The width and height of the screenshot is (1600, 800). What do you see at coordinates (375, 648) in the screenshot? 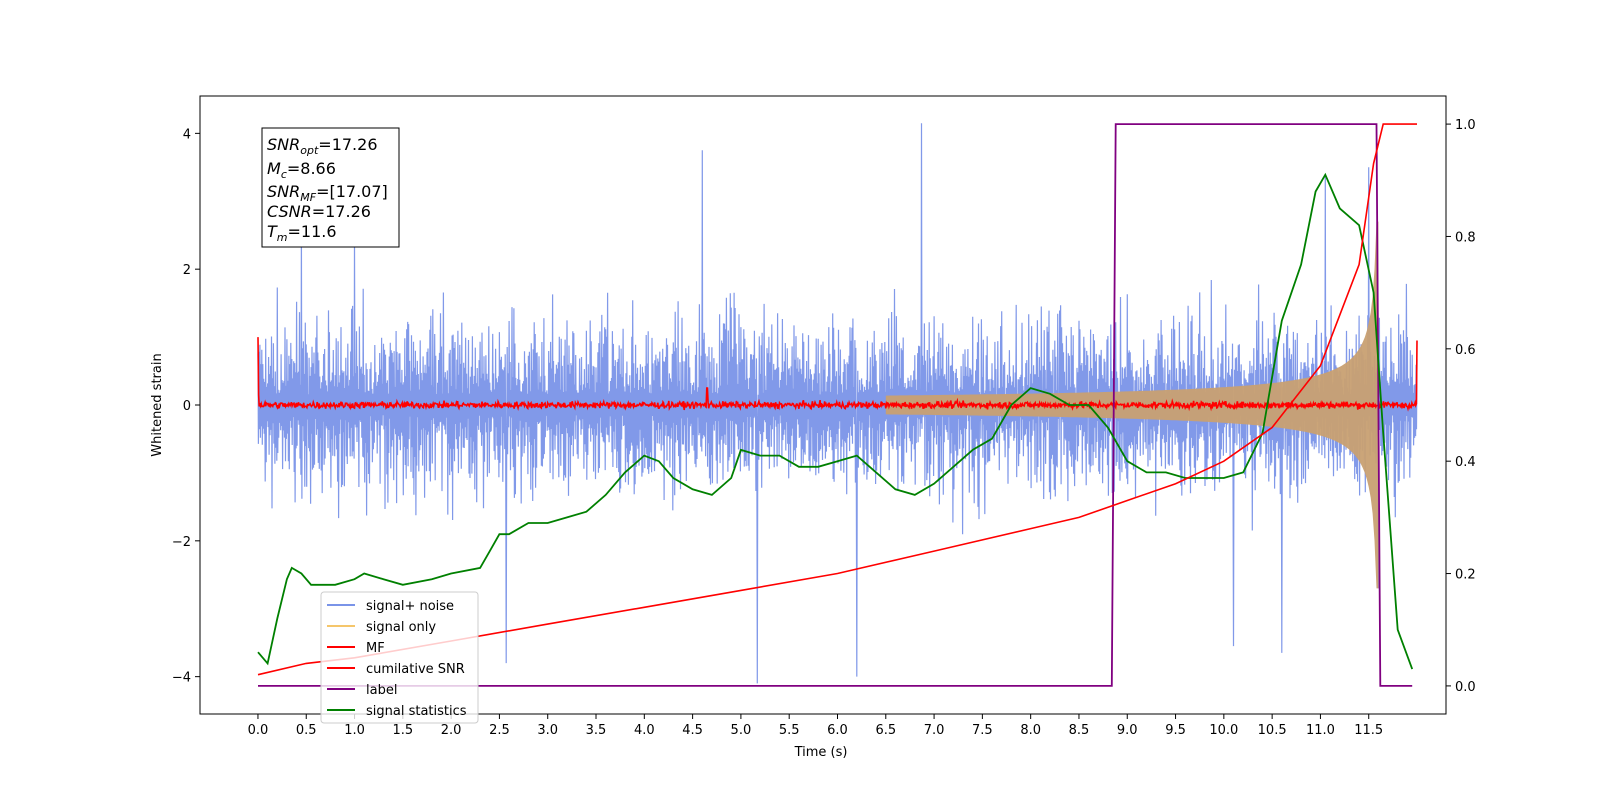
I see `legend-label: MF` at bounding box center [375, 648].